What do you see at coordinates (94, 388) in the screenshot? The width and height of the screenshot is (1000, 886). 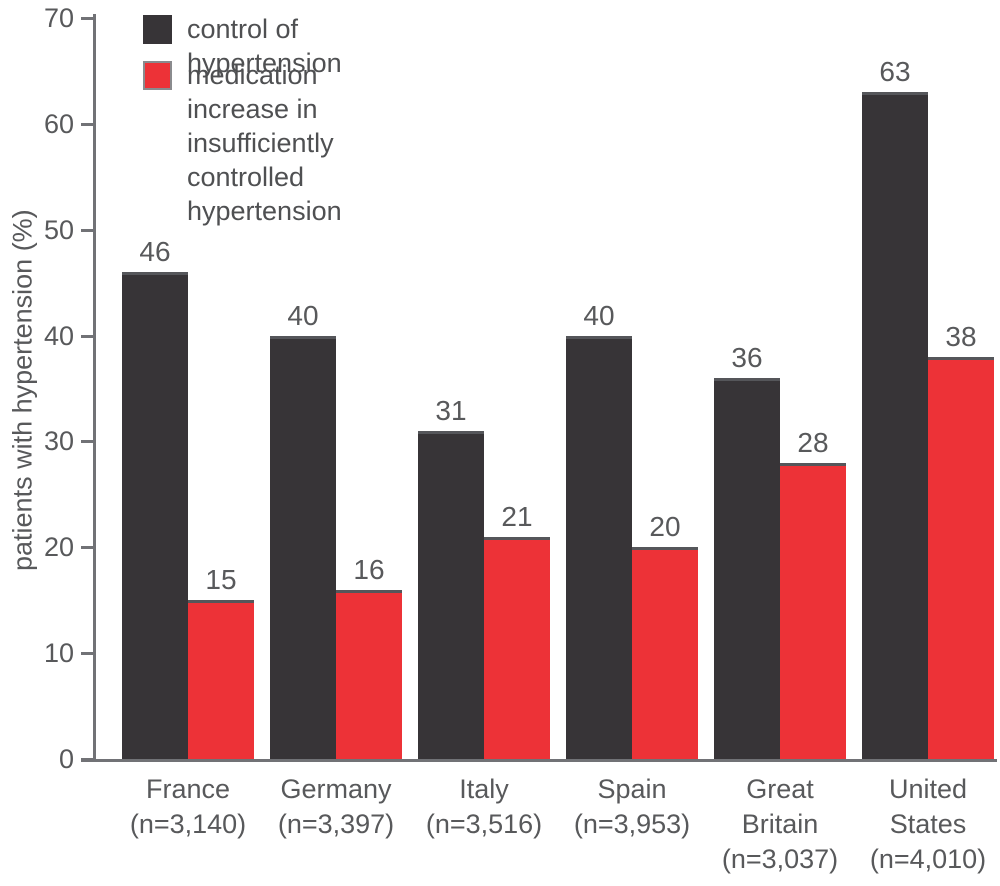 I see `y-axis-line` at bounding box center [94, 388].